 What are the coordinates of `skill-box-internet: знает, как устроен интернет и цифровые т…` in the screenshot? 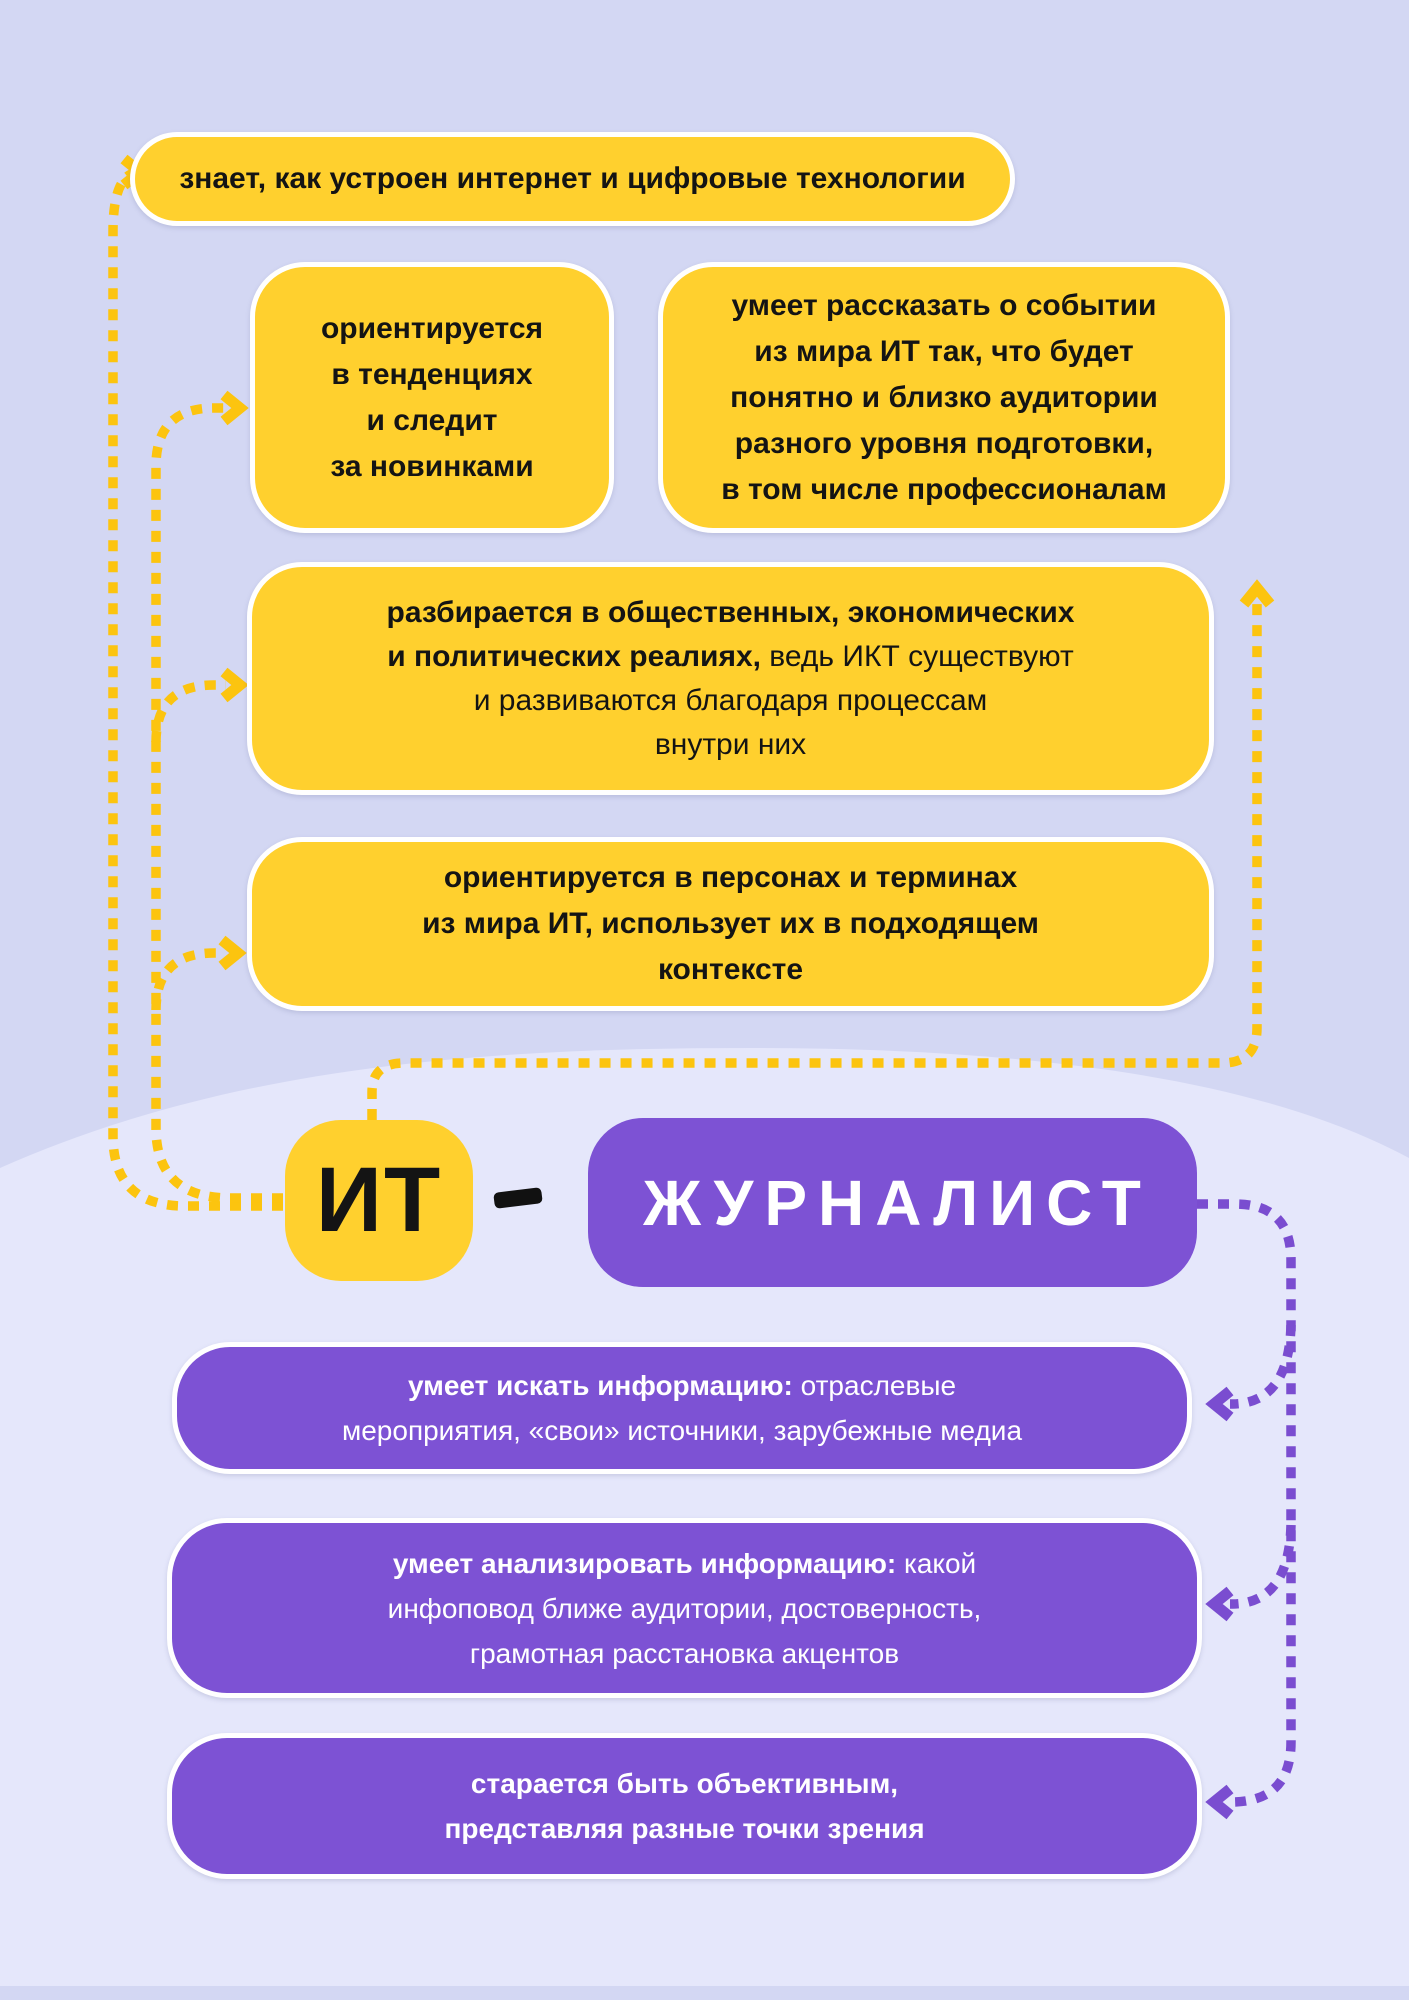 It's located at (572, 179).